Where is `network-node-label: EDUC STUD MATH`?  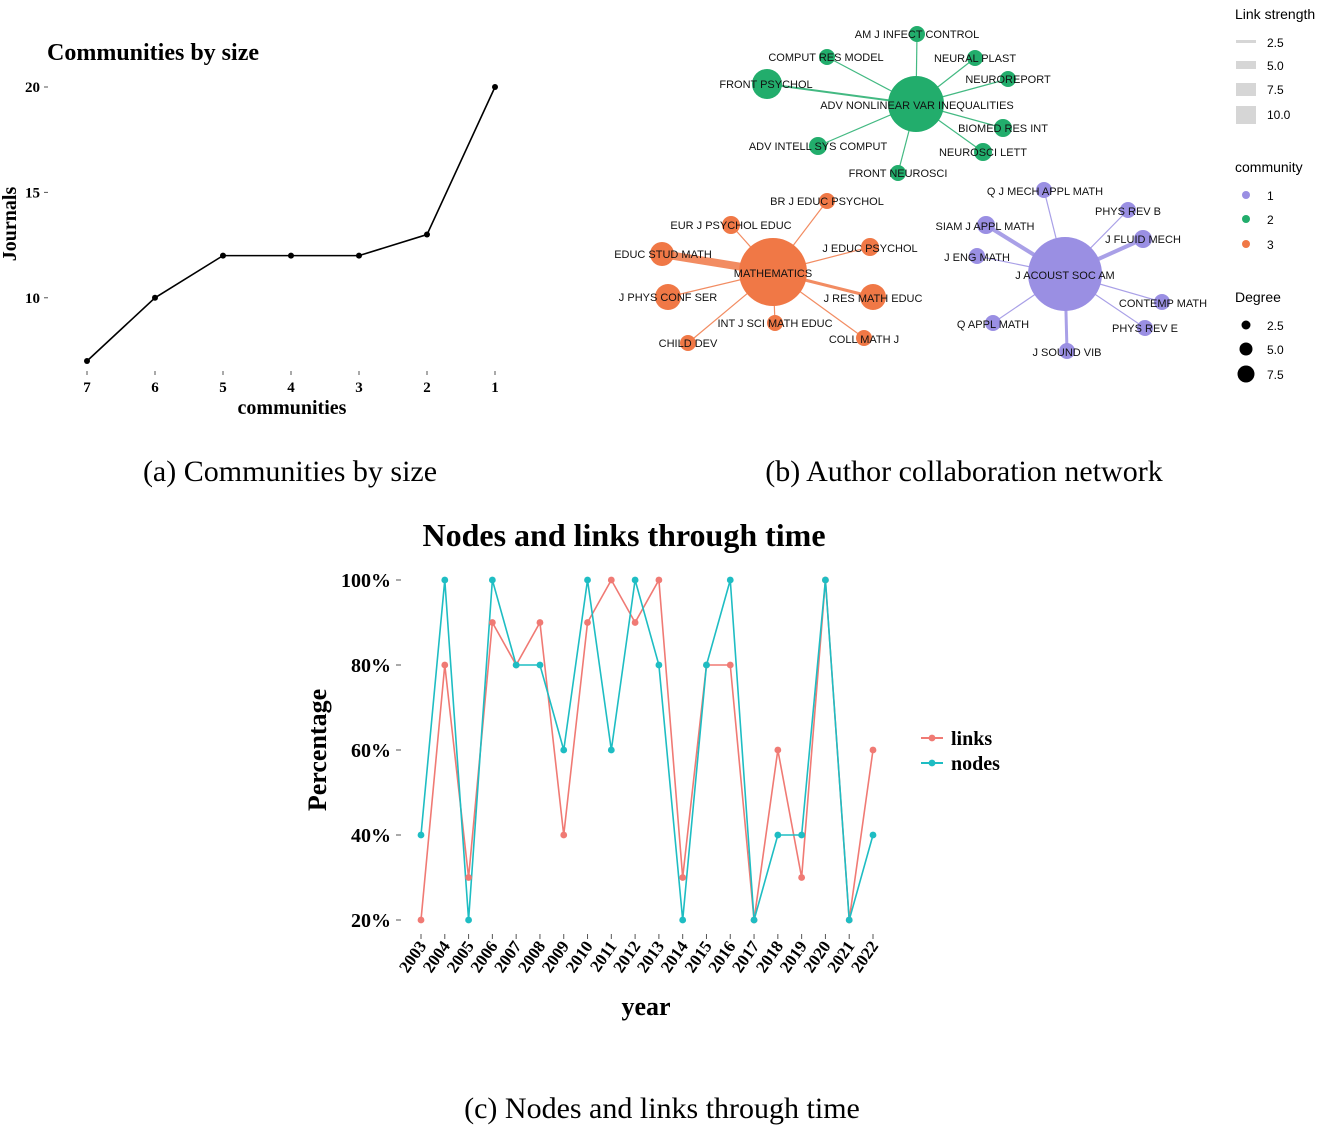
network-node-label: EDUC STUD MATH is located at coordinates (663, 255).